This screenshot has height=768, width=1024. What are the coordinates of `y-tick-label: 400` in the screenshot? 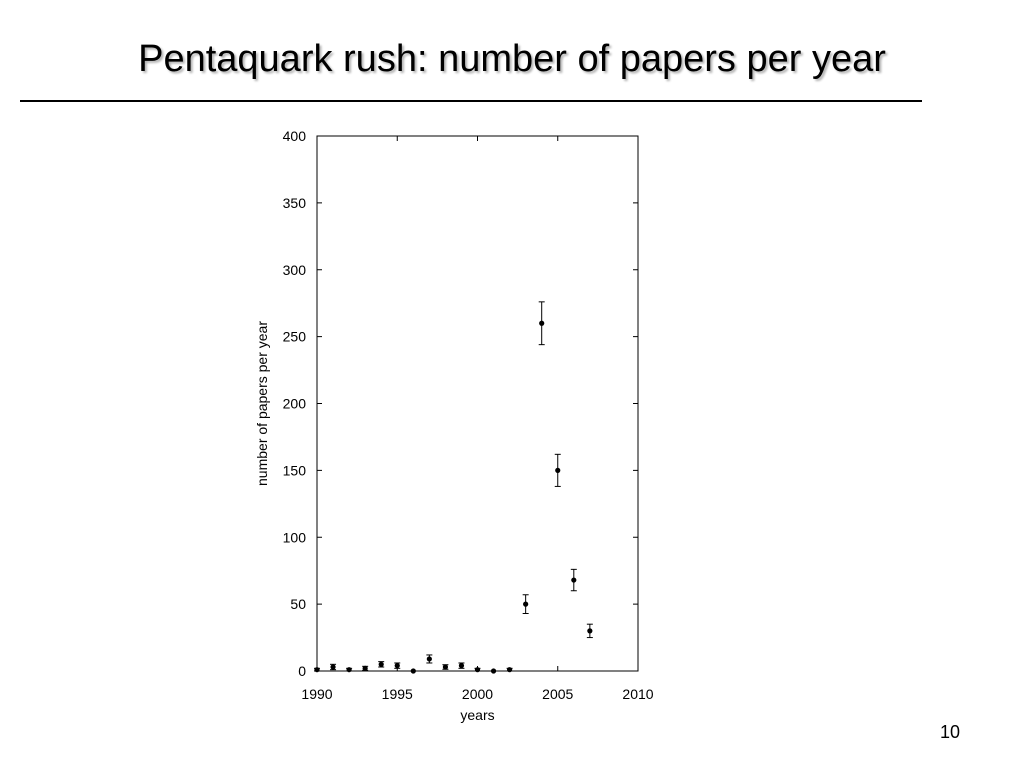 It's located at (295, 136).